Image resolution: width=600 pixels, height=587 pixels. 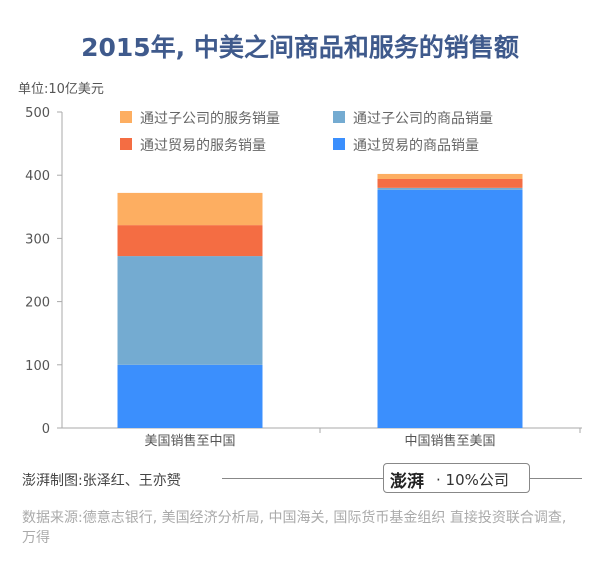 I want to click on chart-title: 2015年, 中美之间商品和服务的销售额, so click(x=300, y=47).